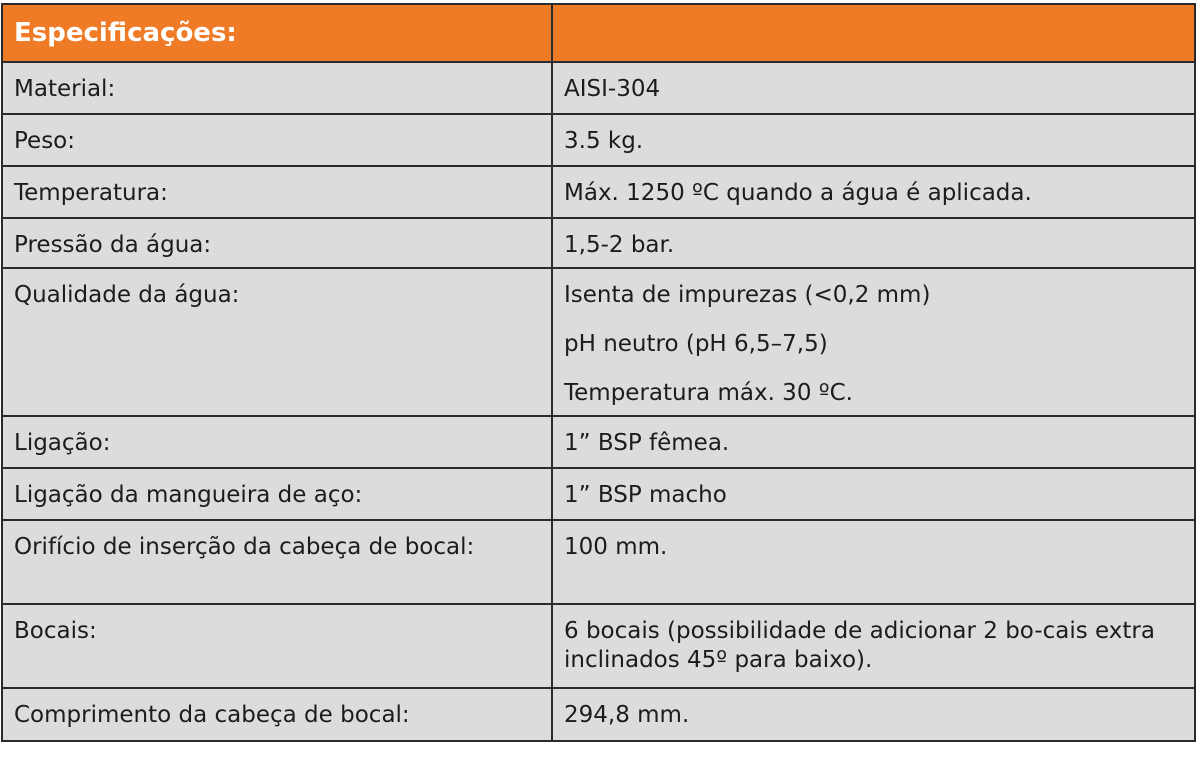 Image resolution: width=1203 pixels, height=763 pixels. I want to click on table-row: Ligação: 1” BSP fêmea., so click(598, 442).